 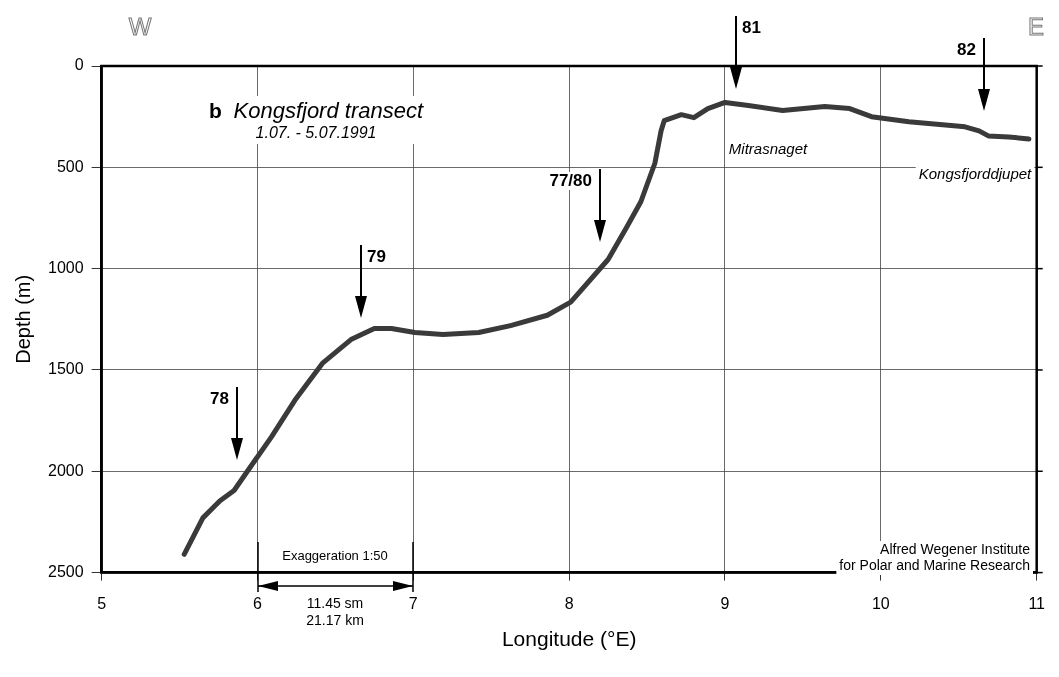 What do you see at coordinates (70, 166) in the screenshot?
I see `y-tick-label: 500` at bounding box center [70, 166].